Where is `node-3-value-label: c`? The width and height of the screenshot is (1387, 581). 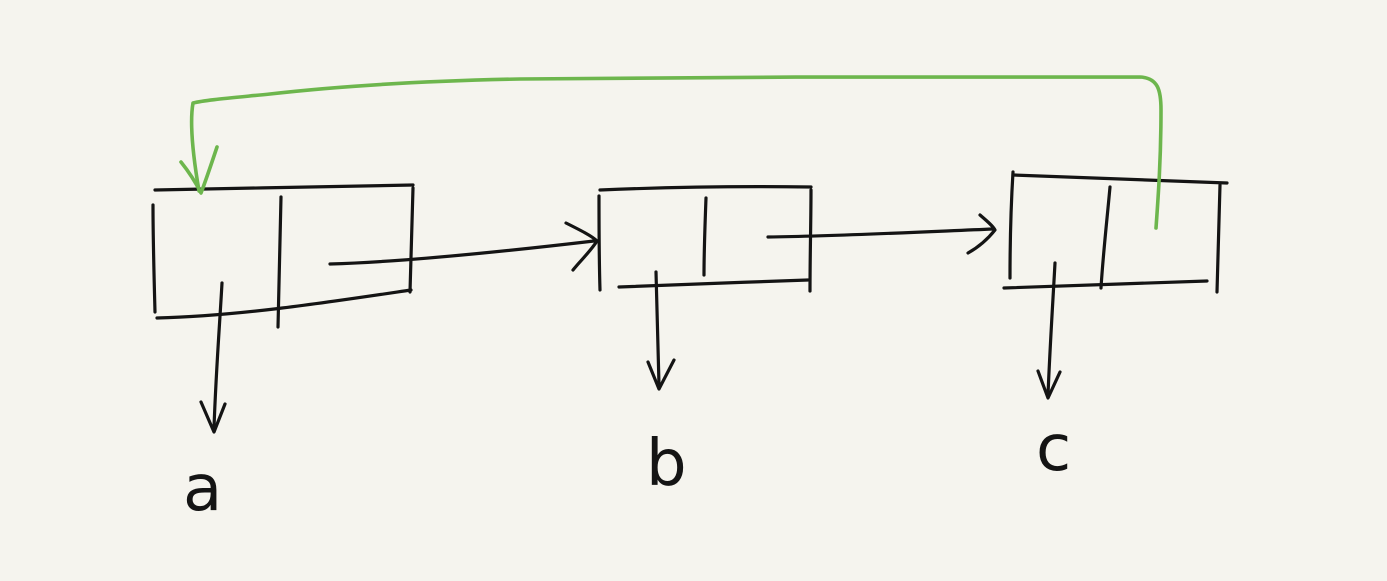 node-3-value-label: c is located at coordinates (1053, 449).